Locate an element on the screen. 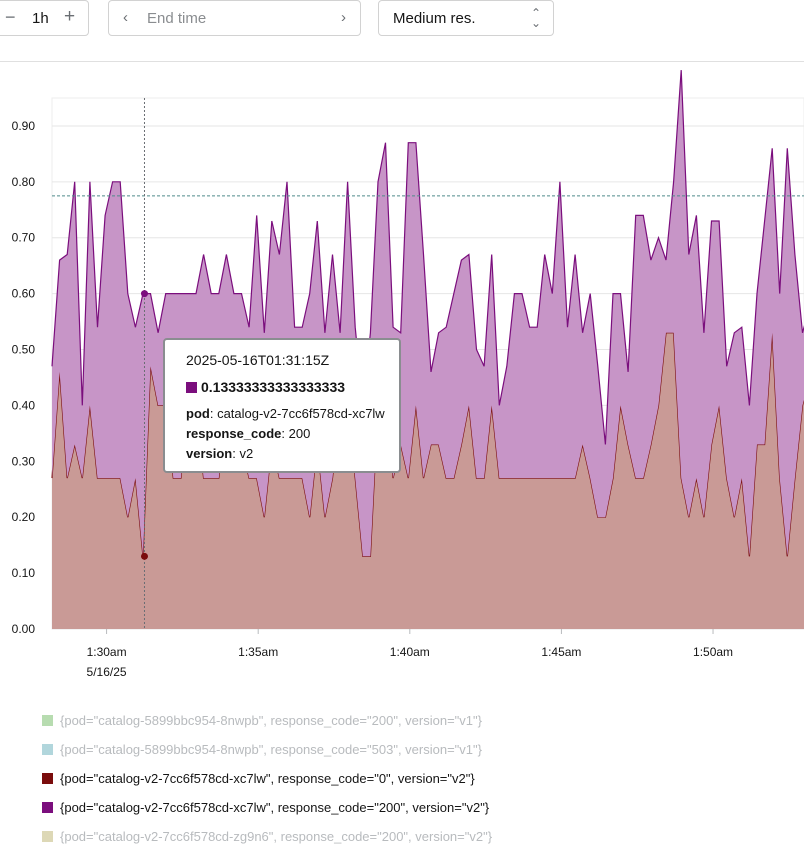 The width and height of the screenshot is (804, 846). range-stepper: − 1h + is located at coordinates (44, 18).